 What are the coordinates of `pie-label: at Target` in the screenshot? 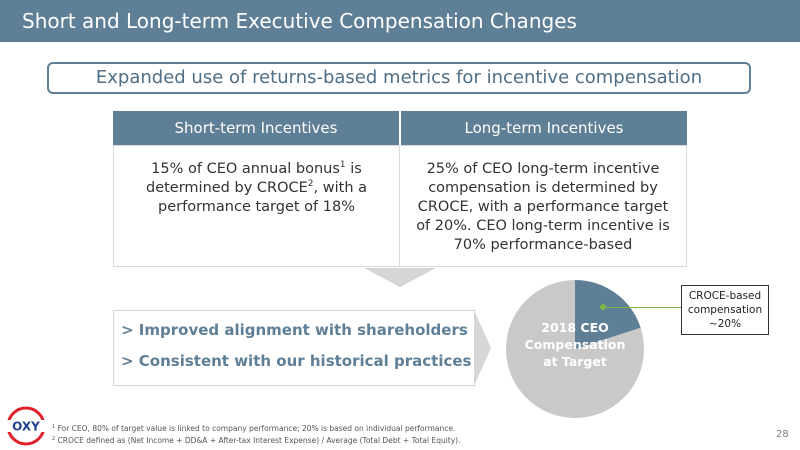 It's located at (575, 361).